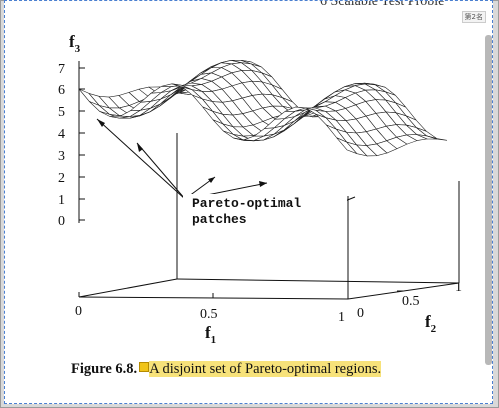  What do you see at coordinates (75, 43) in the screenshot?
I see `z-axis-label: f3` at bounding box center [75, 43].